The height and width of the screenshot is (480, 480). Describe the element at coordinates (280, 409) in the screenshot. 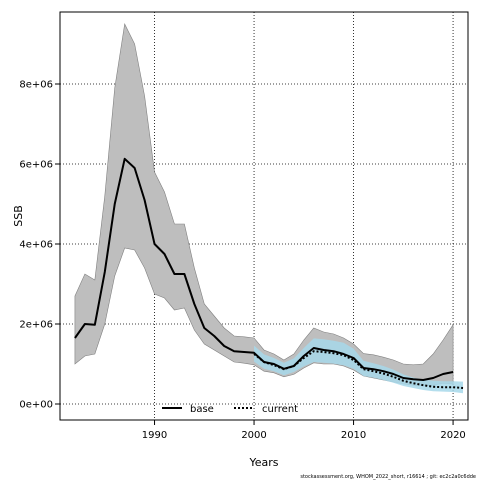

I see `legend-current-label: current` at that location.